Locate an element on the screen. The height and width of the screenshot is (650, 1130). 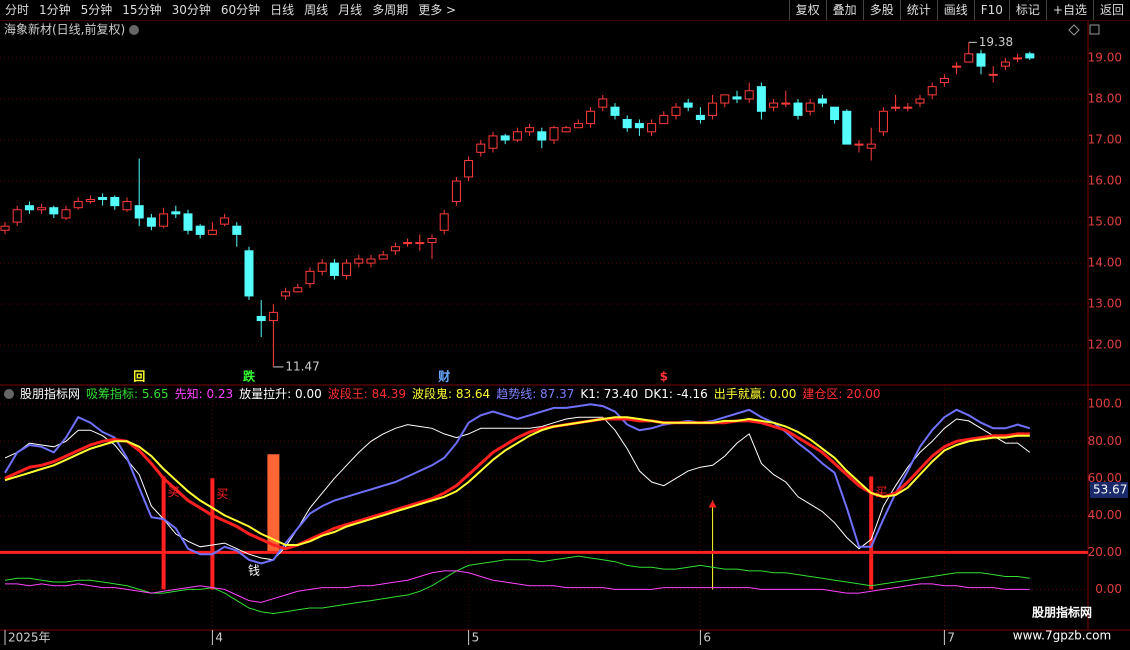
period-tab: 1分钟 is located at coordinates (55, 10).